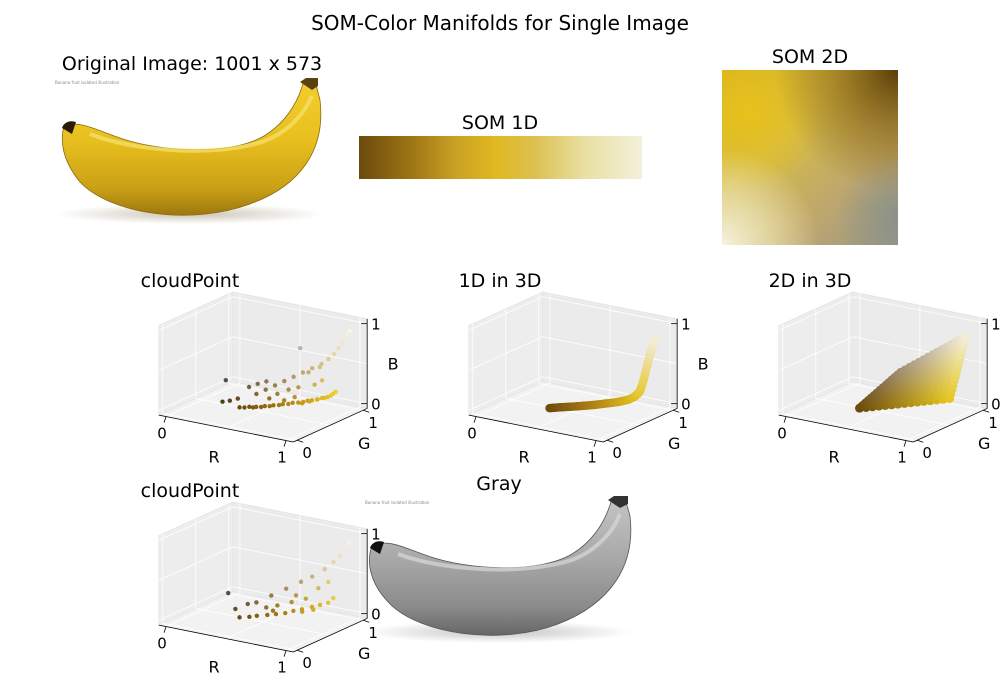  I want to click on original-image-title: Original Image: 1001 x 573, so click(192, 64).